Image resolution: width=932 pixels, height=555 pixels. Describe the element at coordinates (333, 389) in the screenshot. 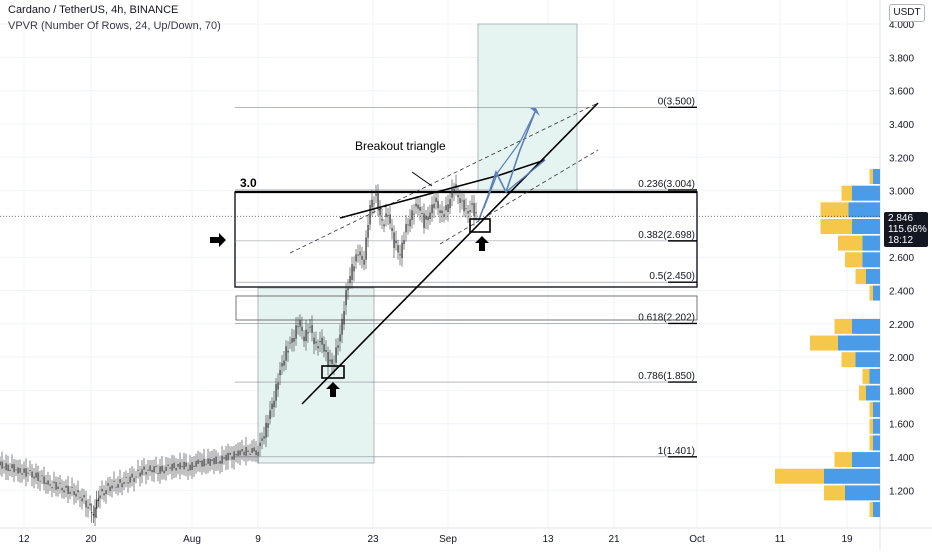

I see `up-arrow-marker` at that location.